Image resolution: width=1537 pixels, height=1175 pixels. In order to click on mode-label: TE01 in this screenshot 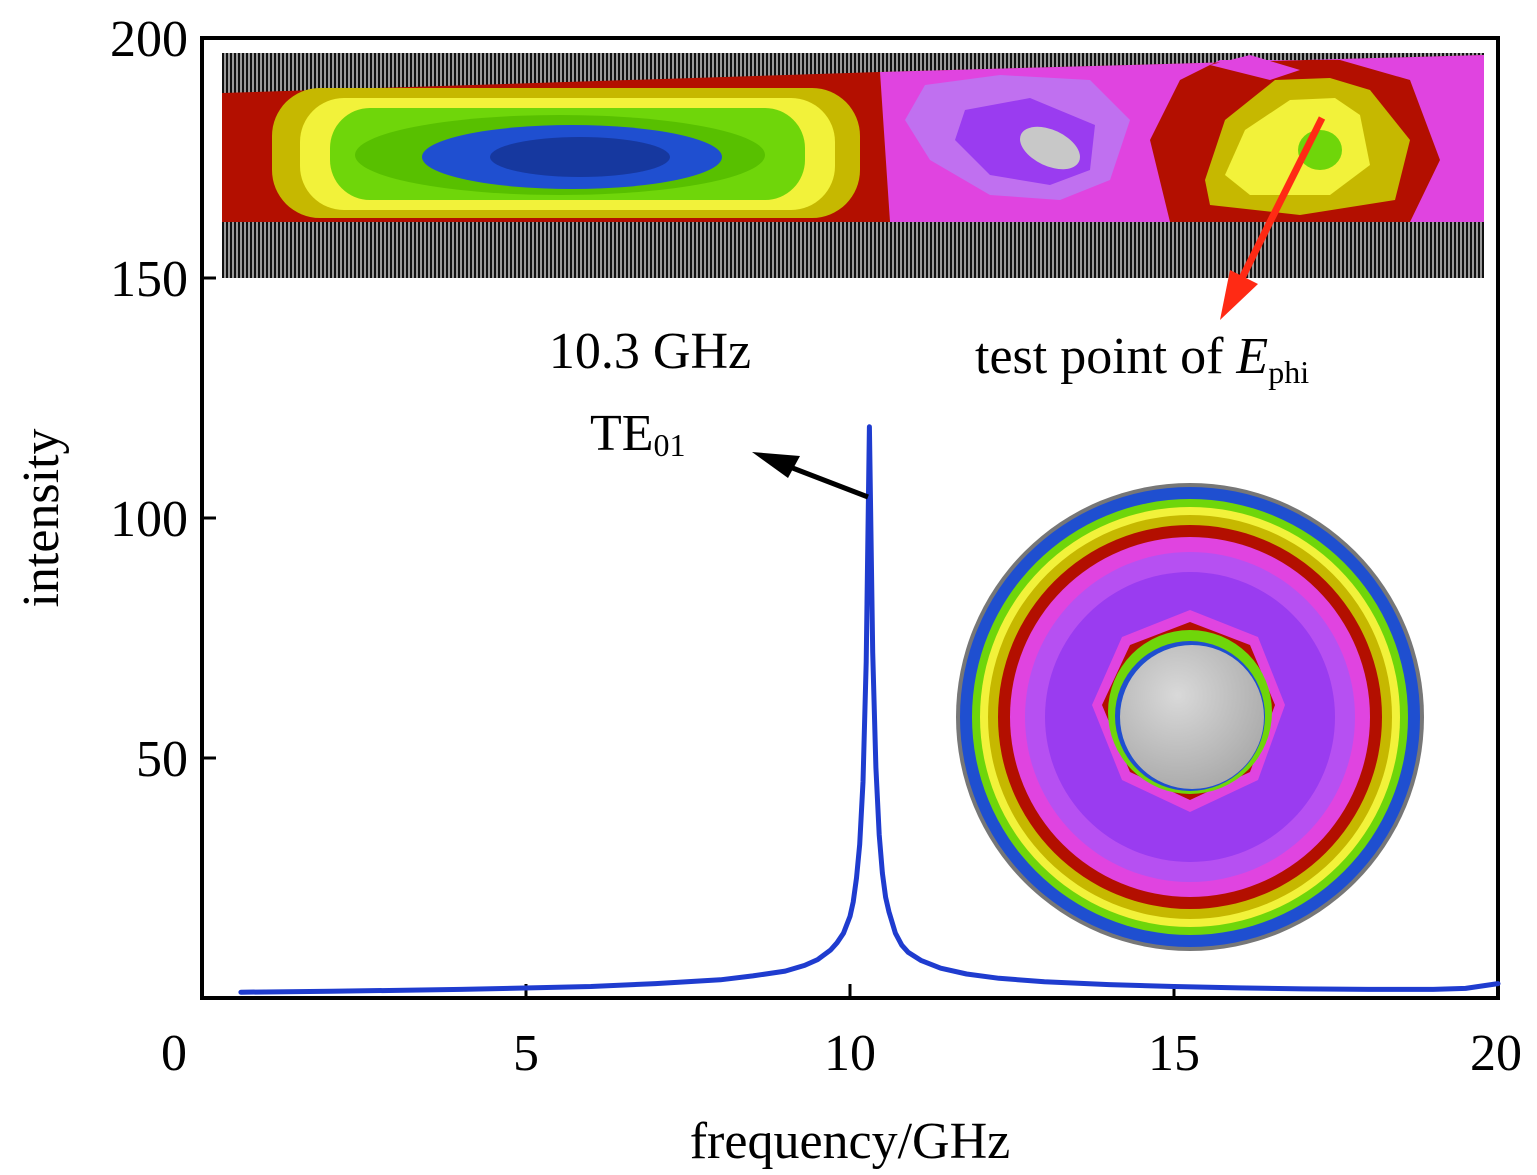, I will do `click(638, 434)`.